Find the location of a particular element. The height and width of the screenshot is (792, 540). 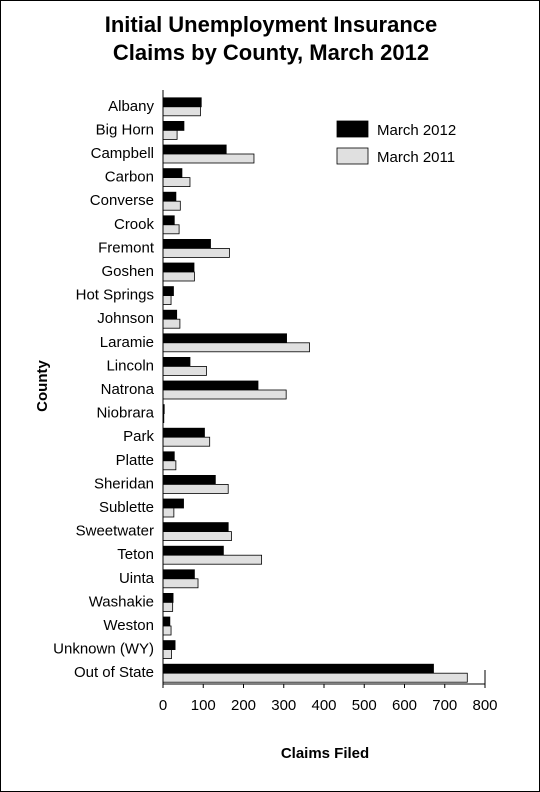

bar-march-2012-sublette is located at coordinates (173, 503).